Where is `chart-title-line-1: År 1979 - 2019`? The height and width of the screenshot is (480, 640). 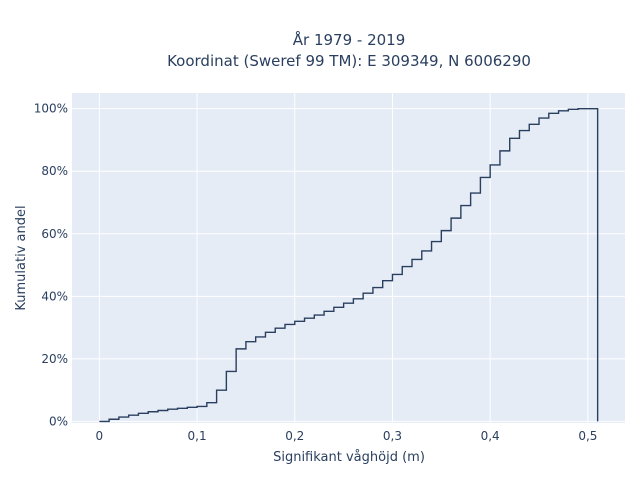 chart-title-line-1: År 1979 - 2019 is located at coordinates (349, 39).